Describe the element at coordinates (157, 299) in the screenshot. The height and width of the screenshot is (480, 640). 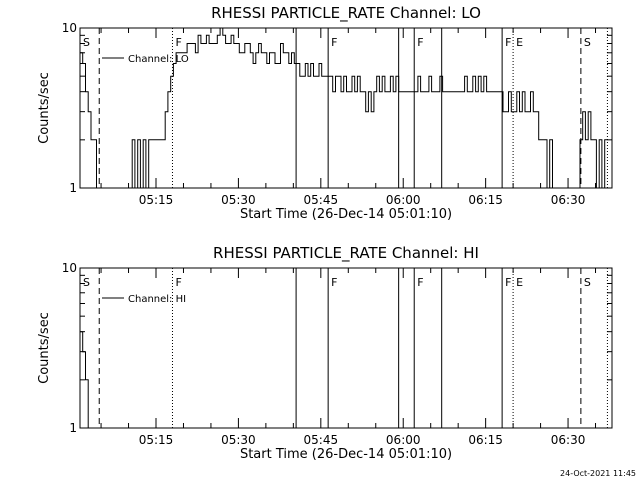
I see `legend-label: Channel: HI` at that location.